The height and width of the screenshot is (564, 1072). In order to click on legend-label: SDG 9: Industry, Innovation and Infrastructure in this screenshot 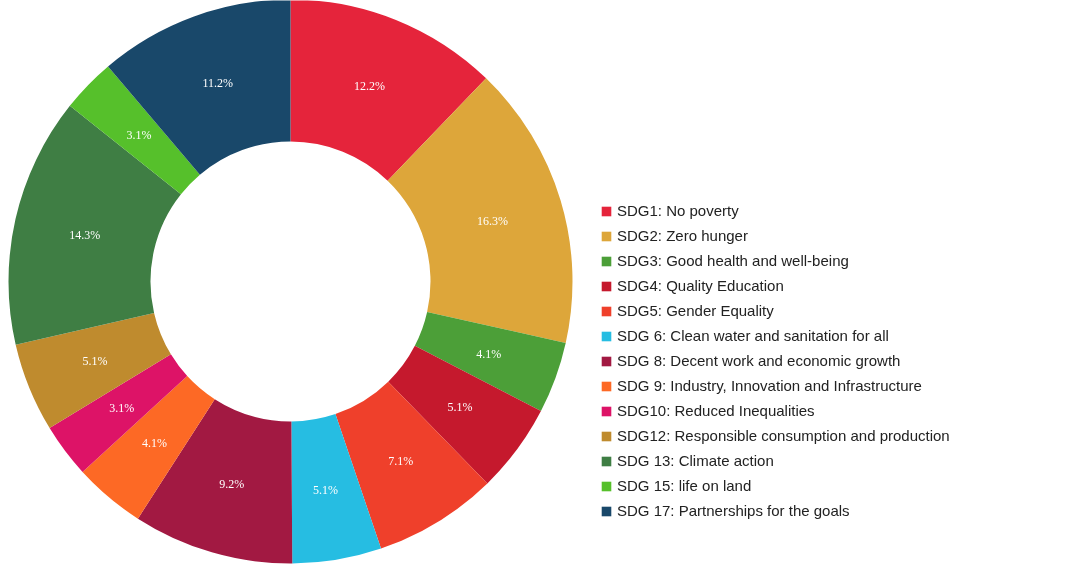, I will do `click(769, 385)`.